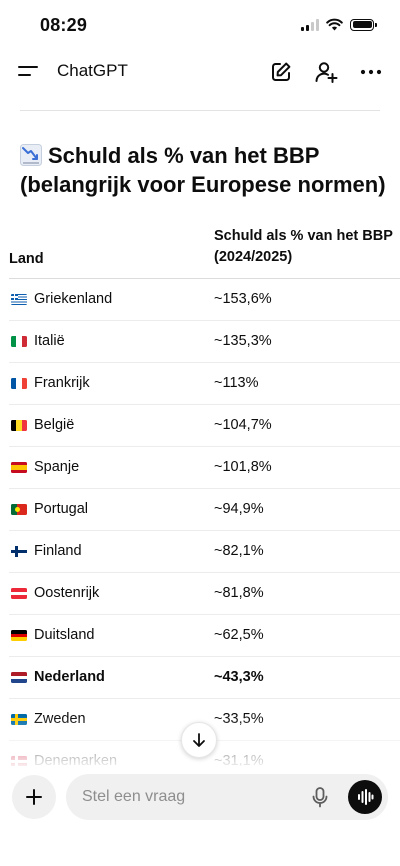  What do you see at coordinates (192, 797) in the screenshot?
I see `message-input` at bounding box center [192, 797].